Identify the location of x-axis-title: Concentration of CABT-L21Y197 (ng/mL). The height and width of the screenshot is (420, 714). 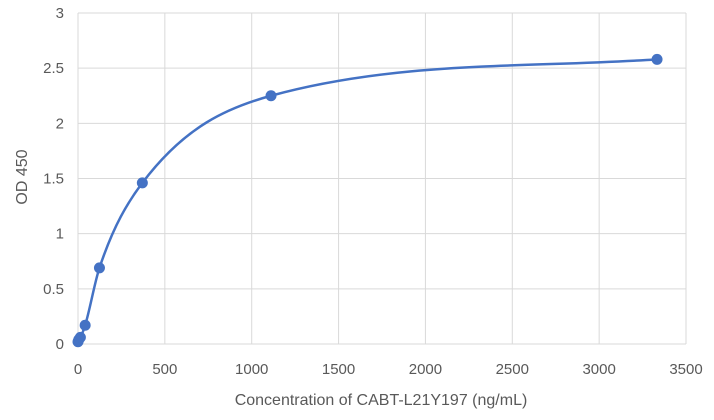
(381, 400).